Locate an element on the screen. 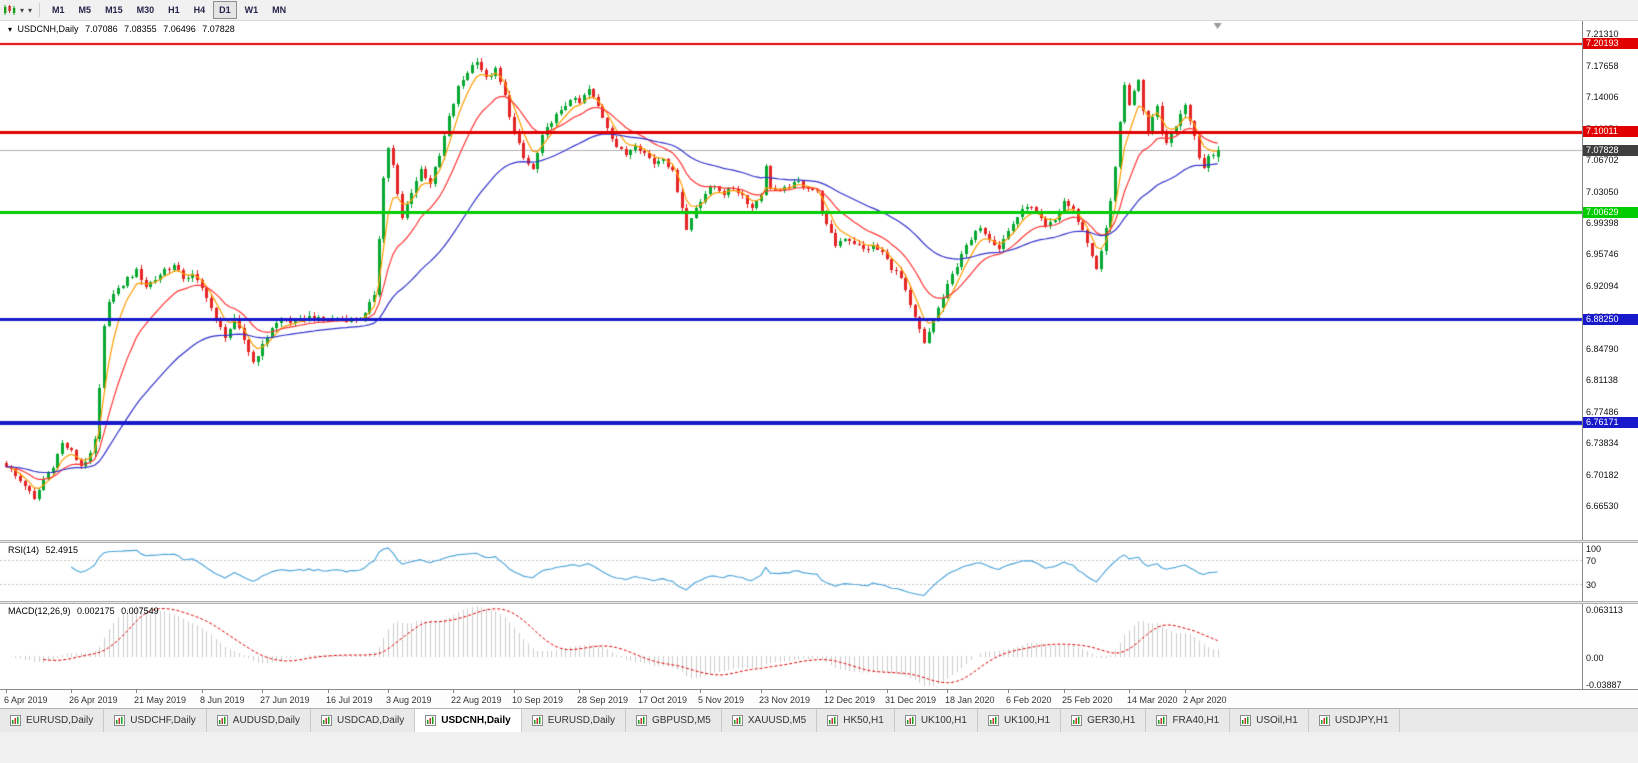 The width and height of the screenshot is (1638, 763). macd-indicator-label: MACD(12,26,9) 0.002175 0.007549 is located at coordinates (83, 611).